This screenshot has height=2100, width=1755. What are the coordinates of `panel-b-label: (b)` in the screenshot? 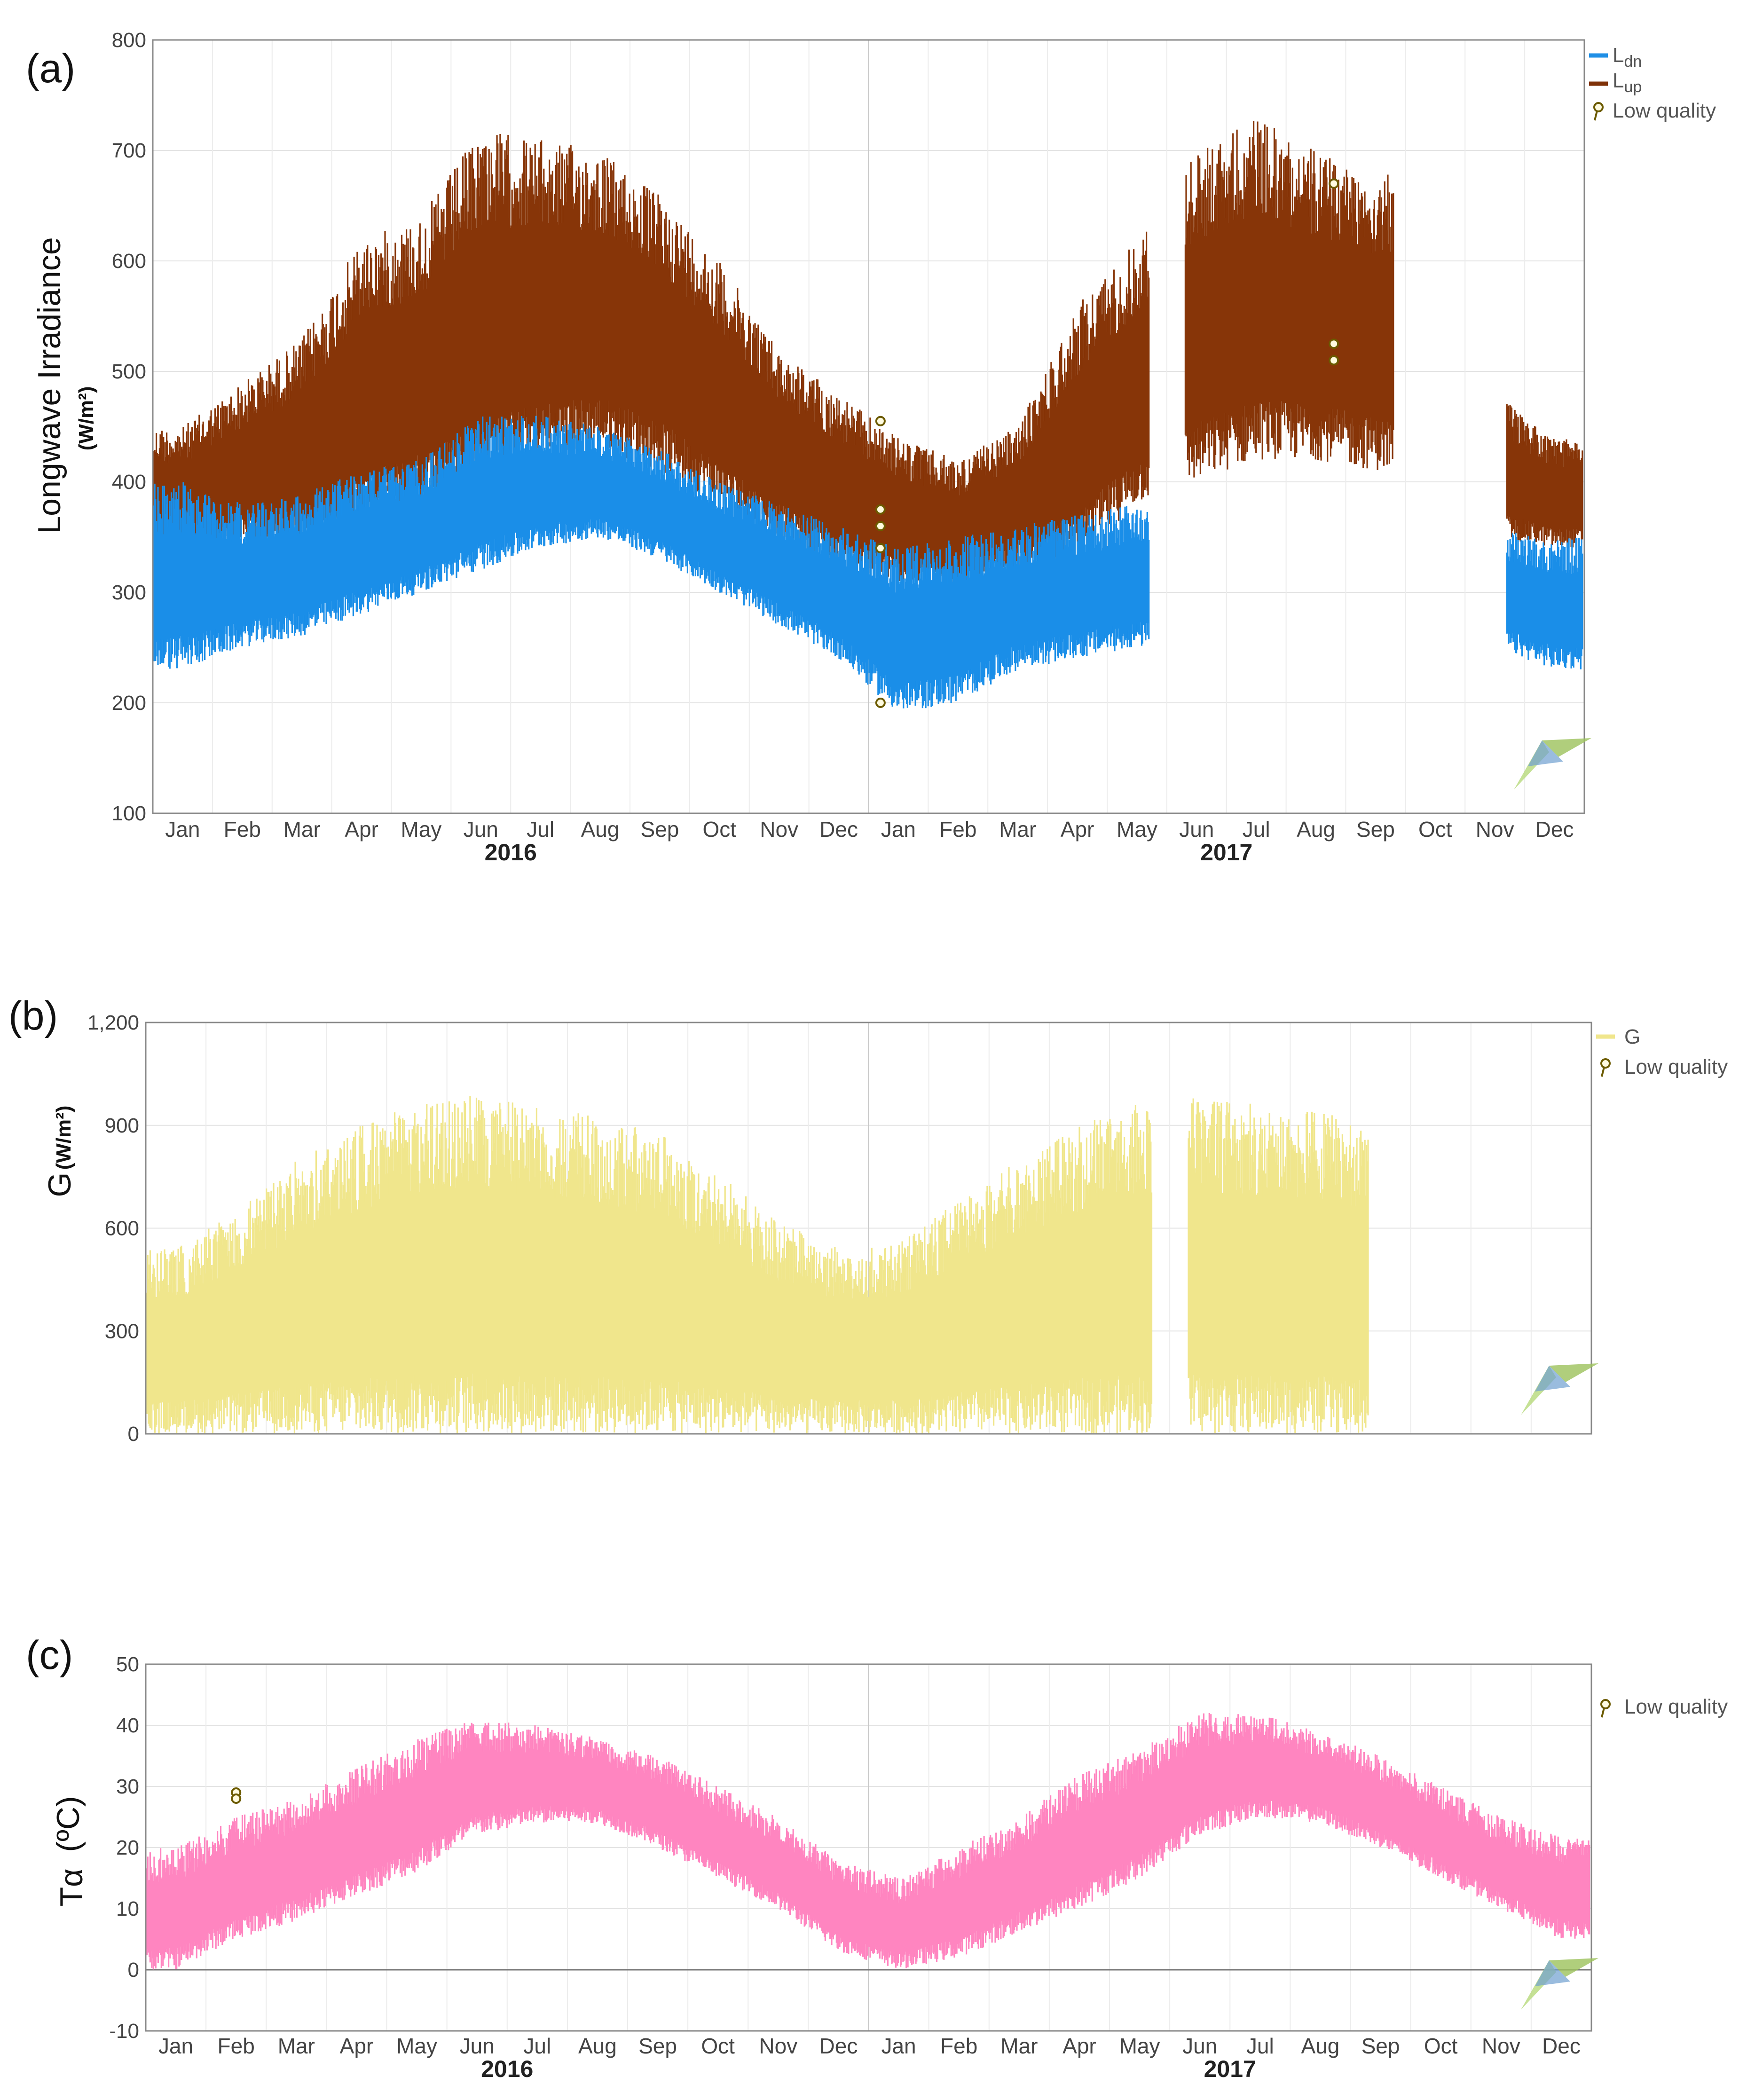 It's located at (33, 1015).